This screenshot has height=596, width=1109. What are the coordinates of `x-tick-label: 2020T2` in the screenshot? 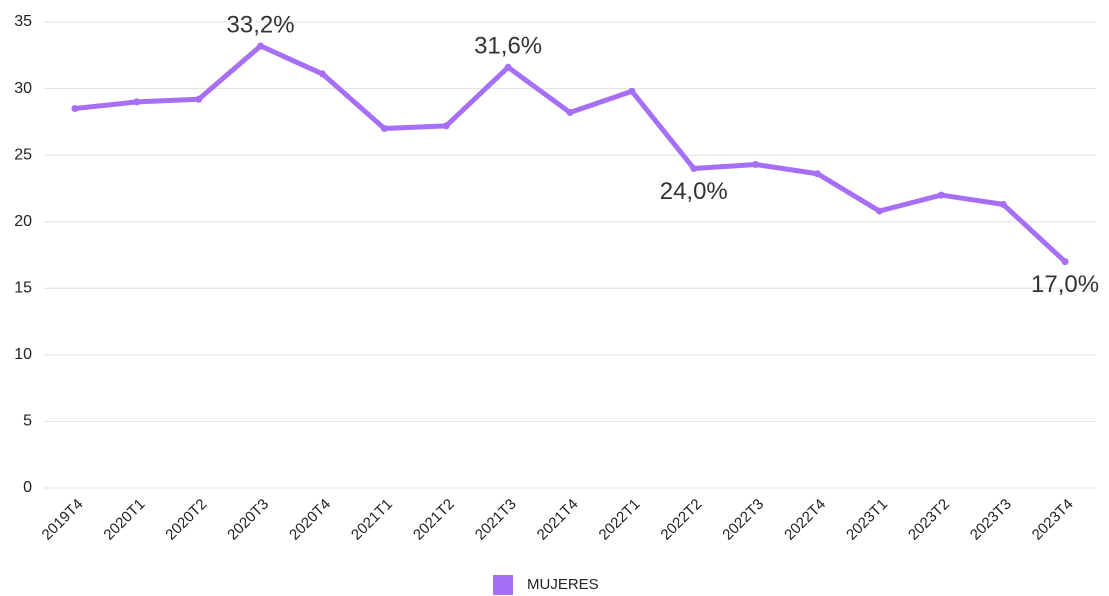 It's located at (186, 520).